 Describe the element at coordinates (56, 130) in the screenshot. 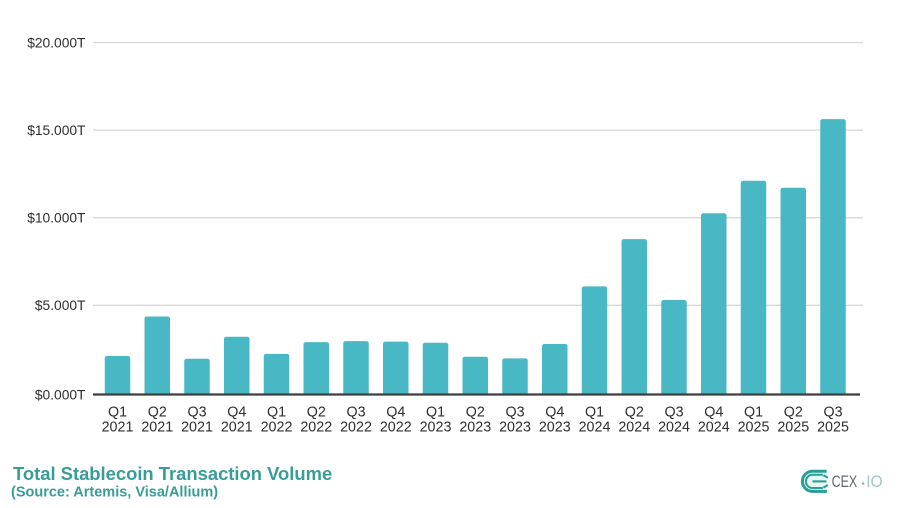

I see `svg-text: $15.000T` at that location.